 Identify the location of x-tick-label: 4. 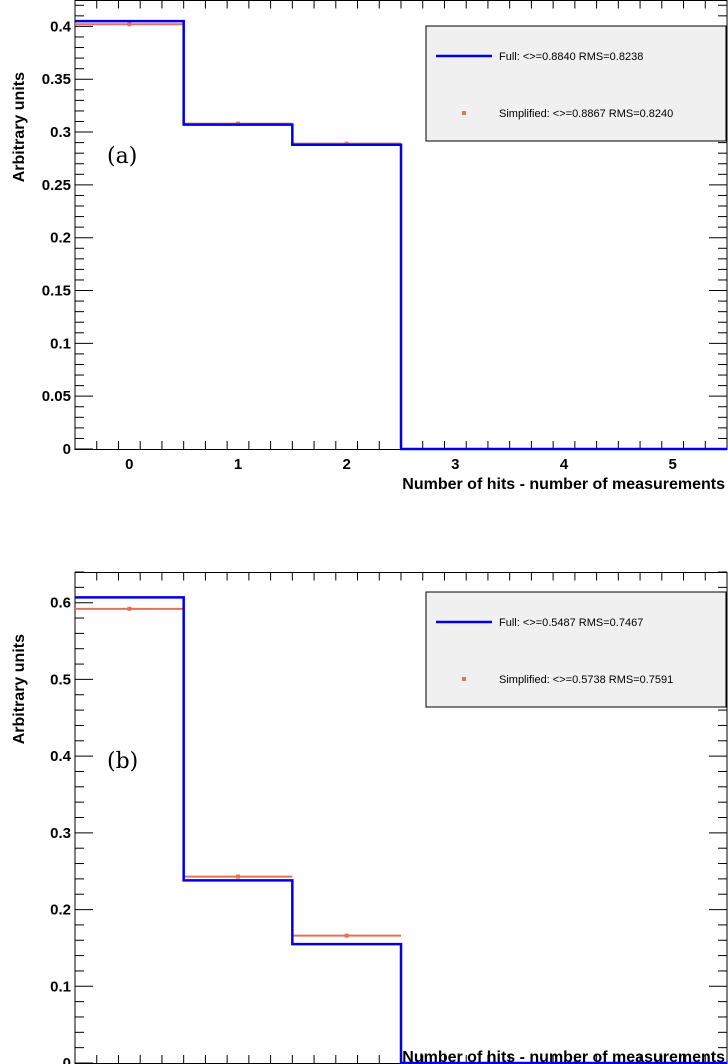
(564, 464).